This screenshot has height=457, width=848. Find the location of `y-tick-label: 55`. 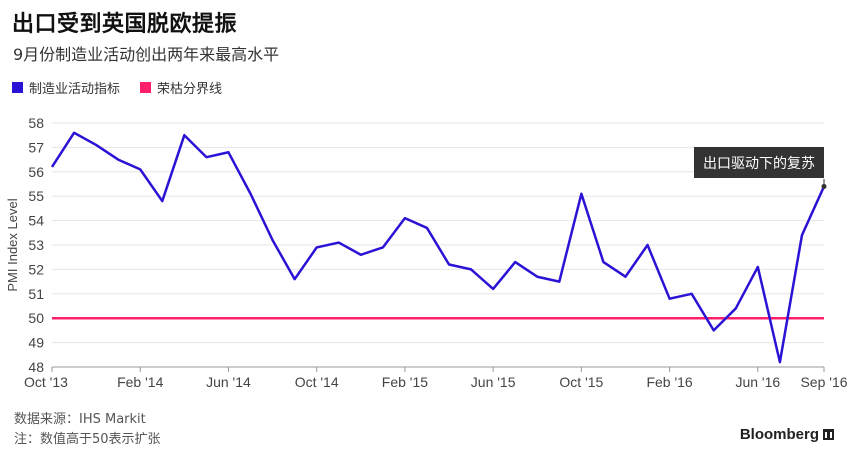

y-tick-label: 55 is located at coordinates (36, 196).